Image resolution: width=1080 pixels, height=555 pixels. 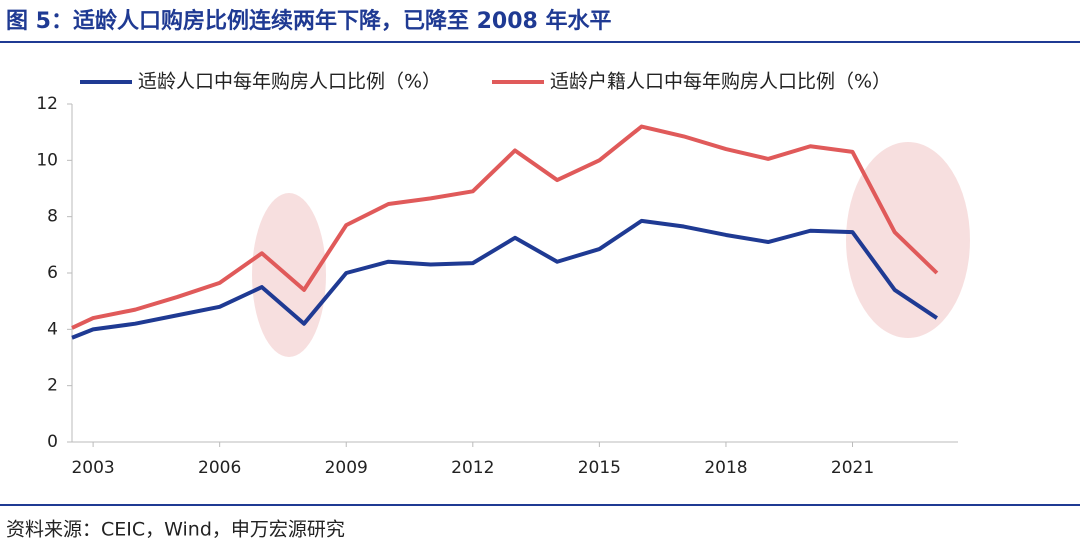 I want to click on x-tick-label: 2012, so click(x=472, y=468).